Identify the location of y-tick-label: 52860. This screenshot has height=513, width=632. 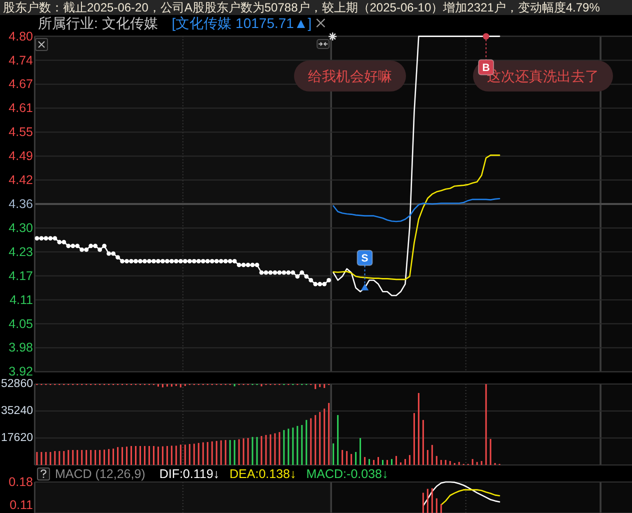
(17, 384).